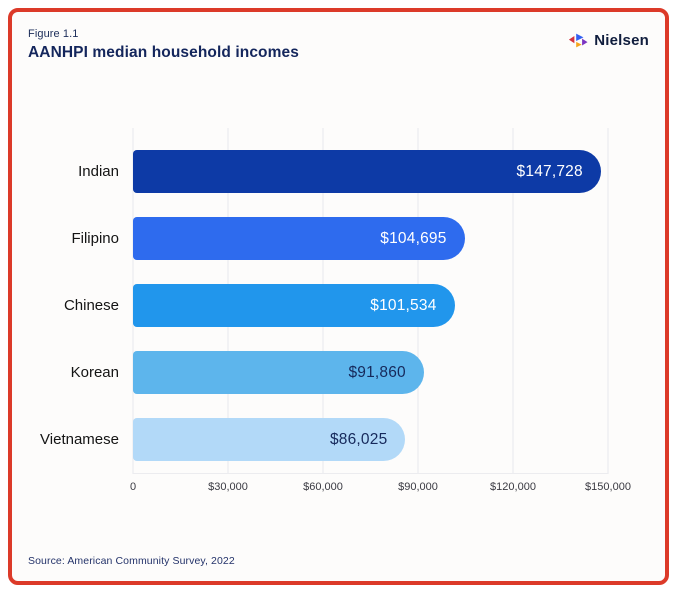 This screenshot has height=593, width=677. What do you see at coordinates (413, 238) in the screenshot?
I see `bar-value-label: $104,695` at bounding box center [413, 238].